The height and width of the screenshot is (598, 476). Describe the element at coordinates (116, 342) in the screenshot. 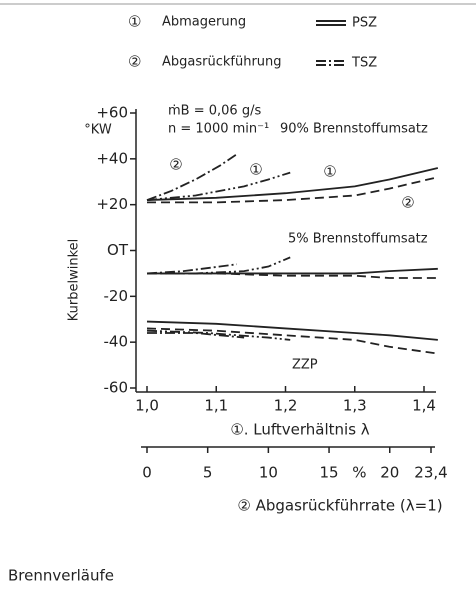

I see `y-tick-label: -40` at that location.